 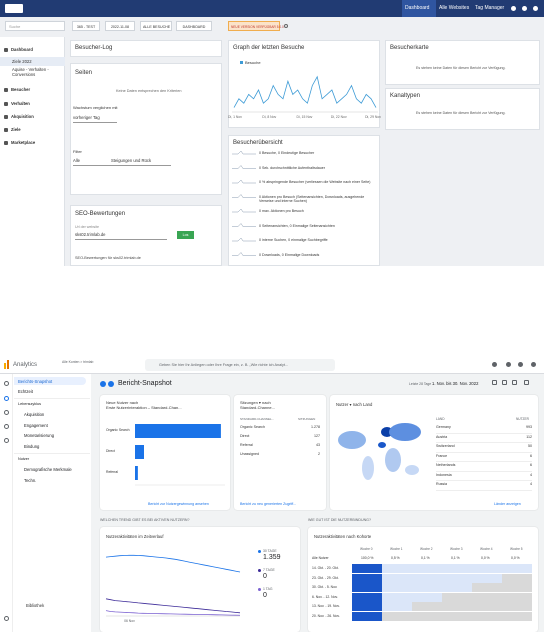 What do you see at coordinates (507, 504) in the screenshot?
I see `card-link: Länder anzeigen` at bounding box center [507, 504].